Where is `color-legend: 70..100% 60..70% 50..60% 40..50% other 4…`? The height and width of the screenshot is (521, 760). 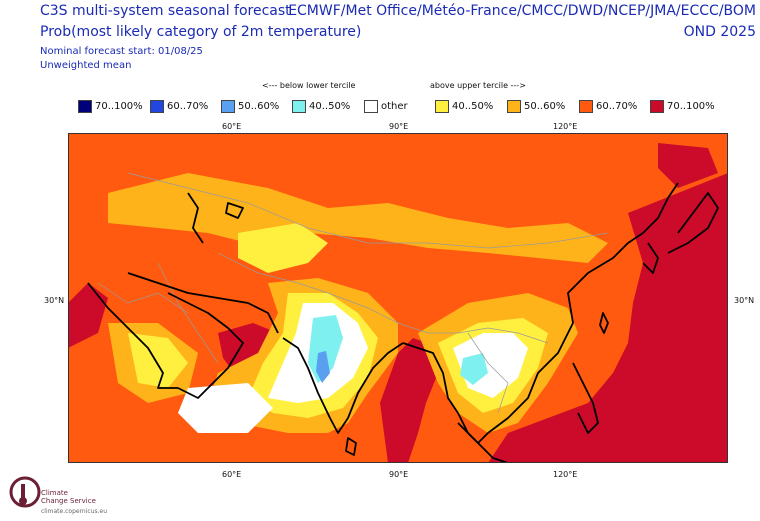
color-legend: 70..100% 60..70% 50..60% 40..50% other 4… is located at coordinates (380, 108).